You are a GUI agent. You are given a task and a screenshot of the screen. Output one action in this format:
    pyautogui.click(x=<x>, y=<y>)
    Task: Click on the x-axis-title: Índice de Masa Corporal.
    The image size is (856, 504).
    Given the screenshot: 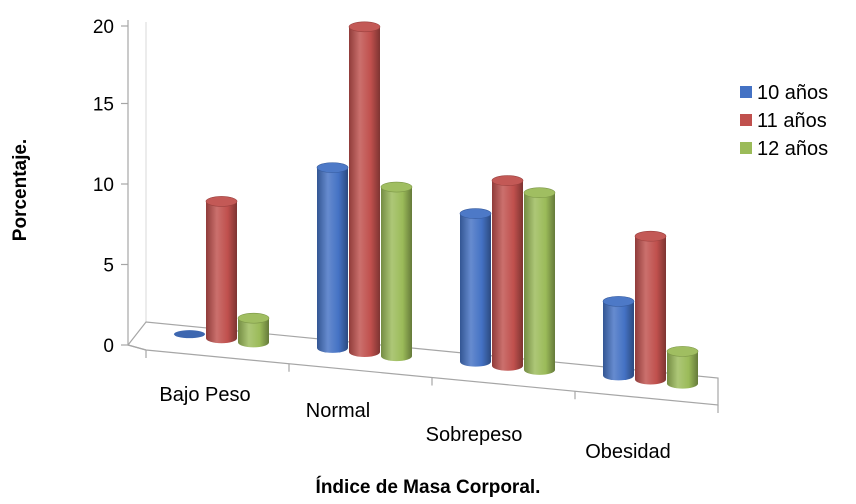 What is the action you would take?
    pyautogui.click(x=428, y=487)
    